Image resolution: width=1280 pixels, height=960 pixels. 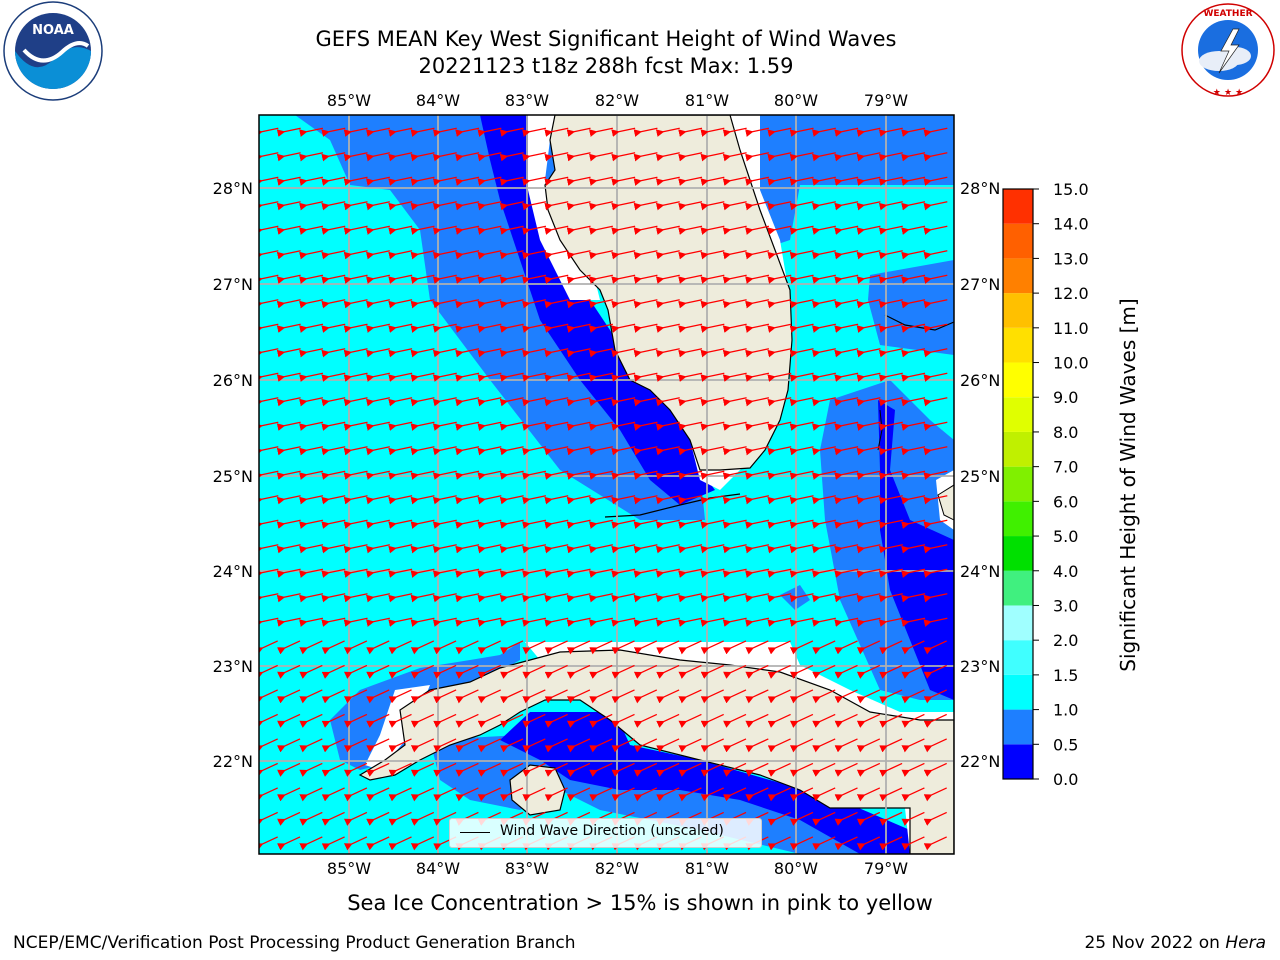 I want to click on land-isla-juventud, so click(x=537, y=790).